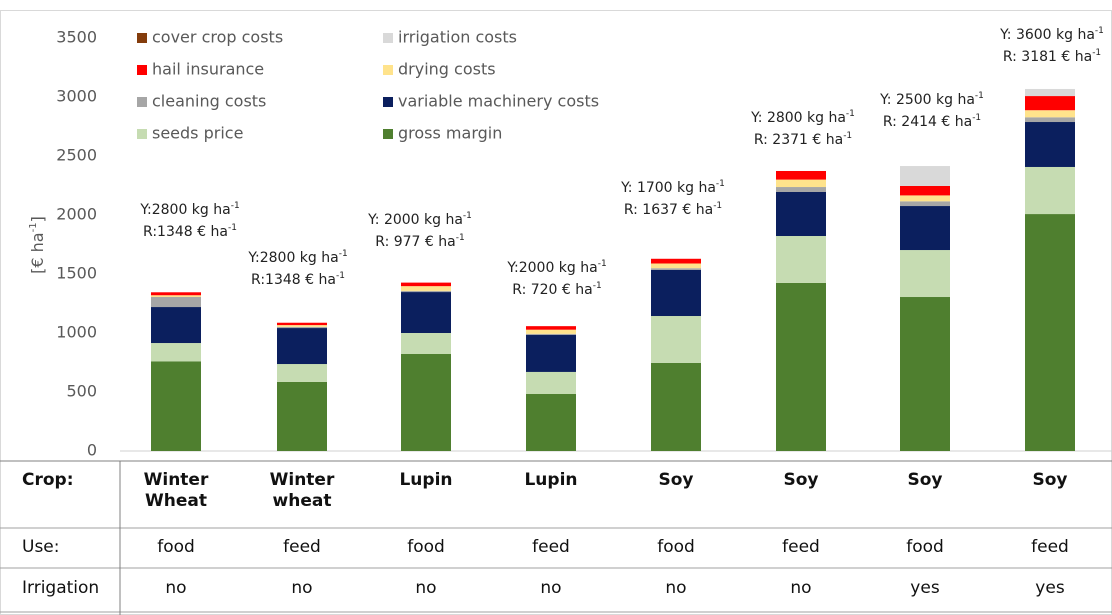 The image size is (1112, 615). Describe the element at coordinates (668, 210) in the screenshot. I see `annotation-text: R: 1637 € ha` at that location.